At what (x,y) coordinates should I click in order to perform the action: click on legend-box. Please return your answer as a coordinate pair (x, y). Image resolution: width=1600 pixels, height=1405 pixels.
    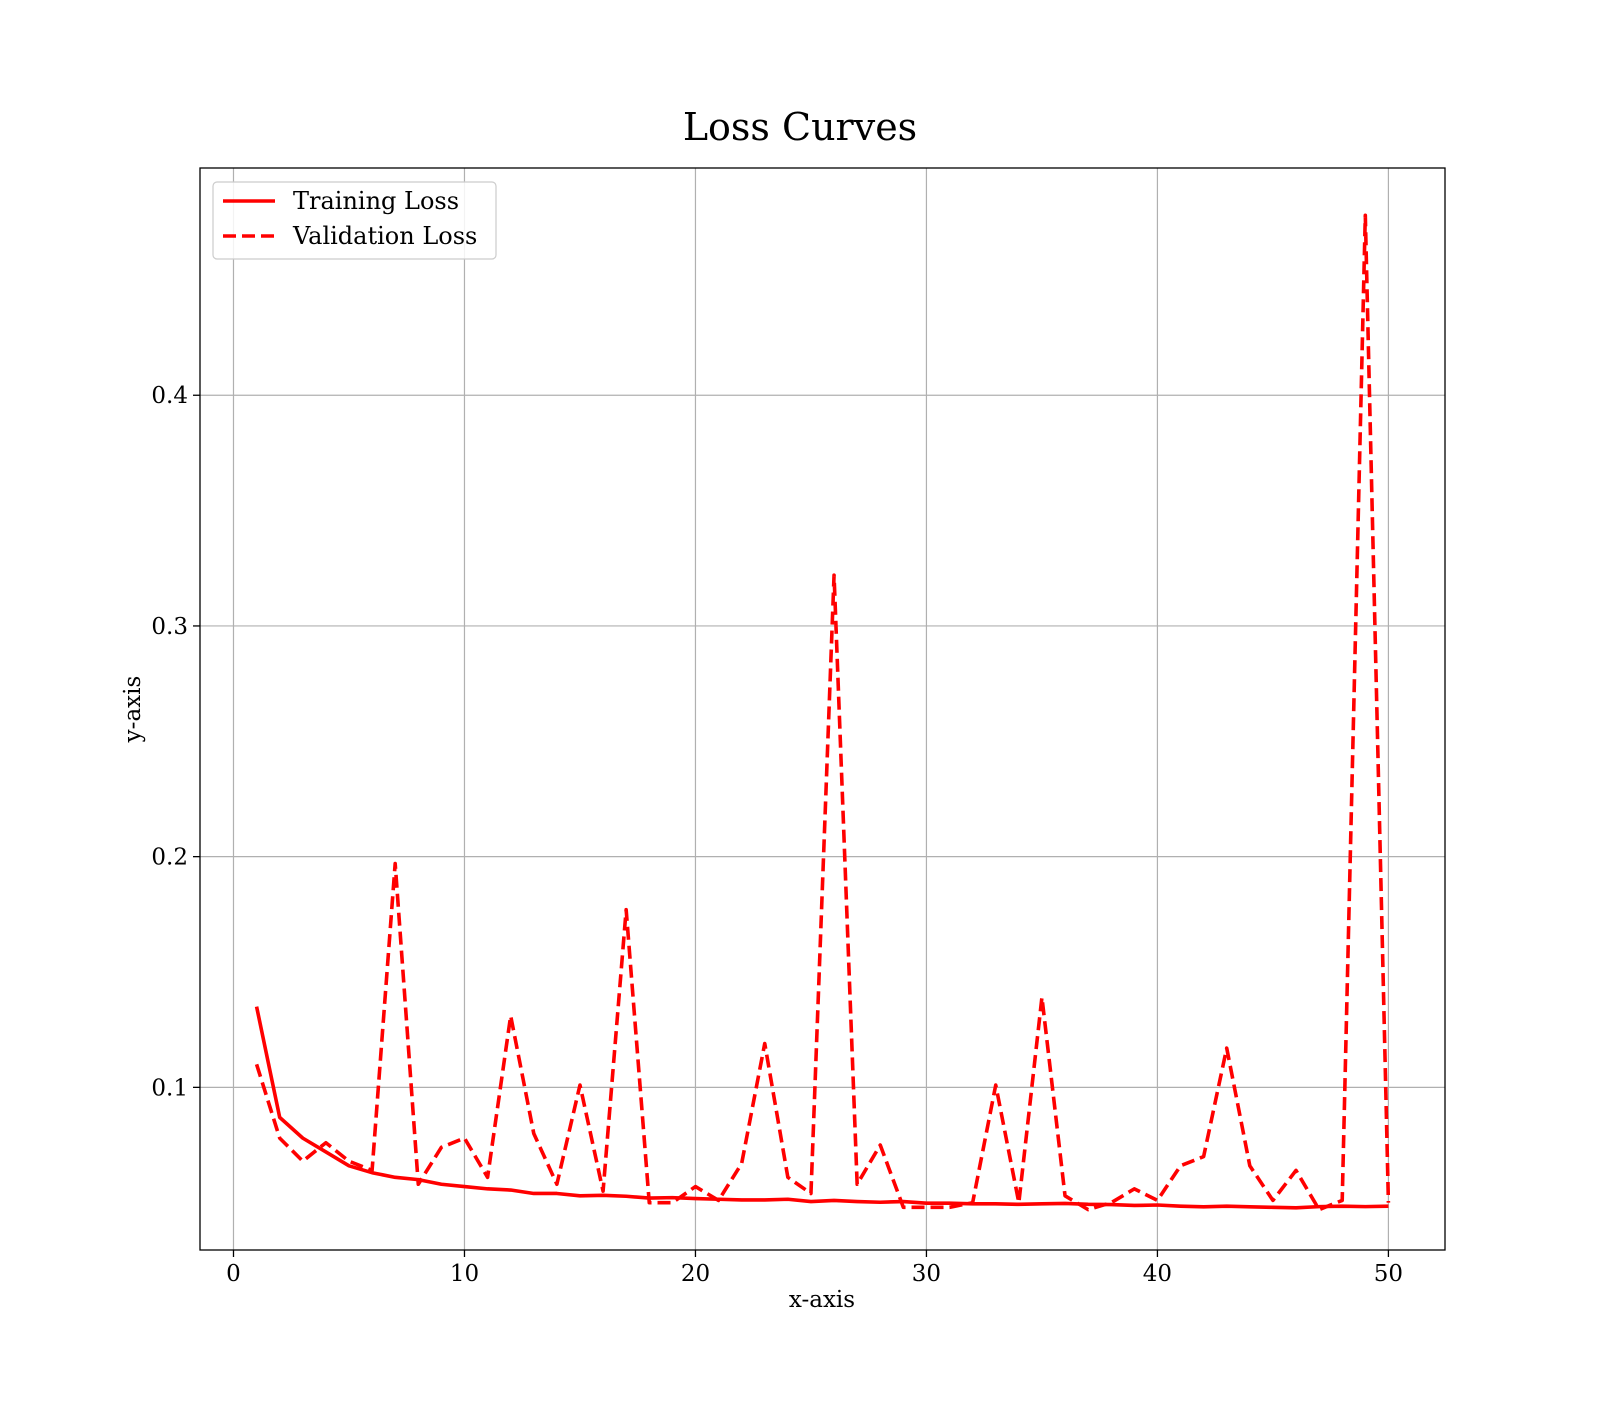
    Looking at the image, I should click on (354, 220).